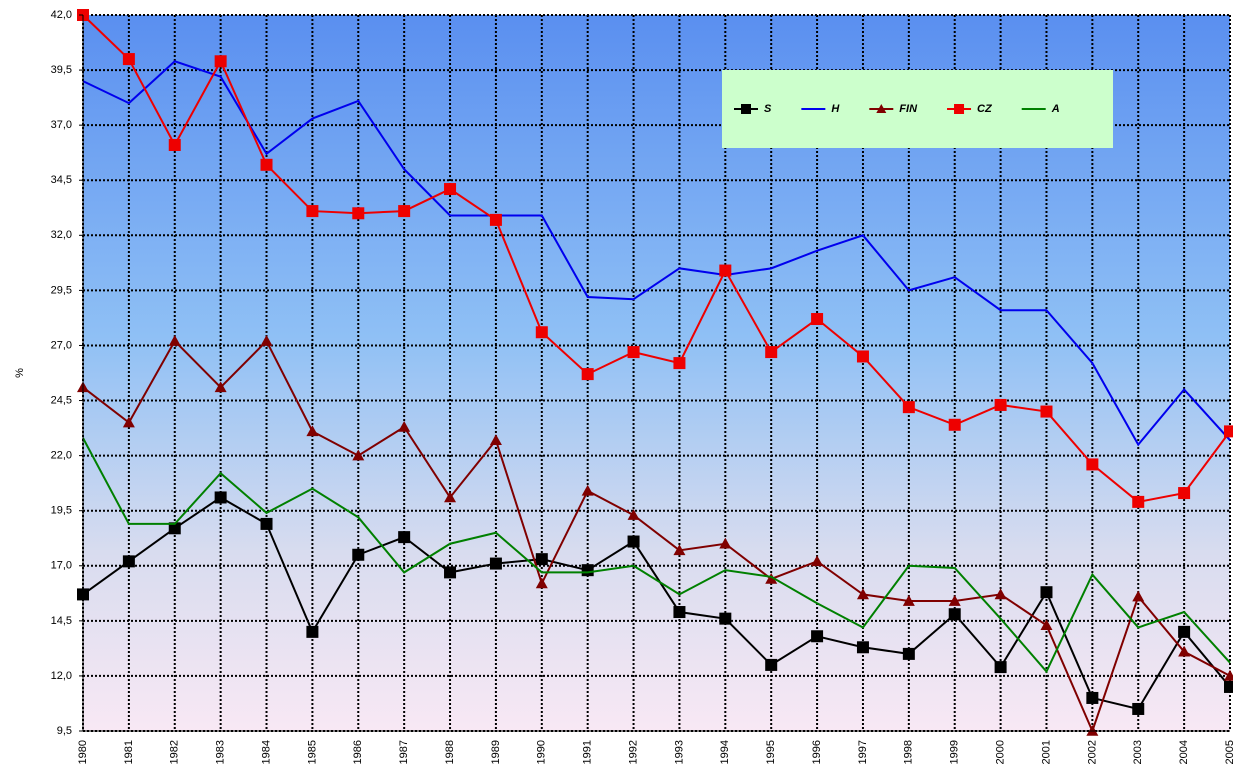 The width and height of the screenshot is (1233, 776). Describe the element at coordinates (61, 511) in the screenshot. I see `y-tick-label: 19,5` at that location.